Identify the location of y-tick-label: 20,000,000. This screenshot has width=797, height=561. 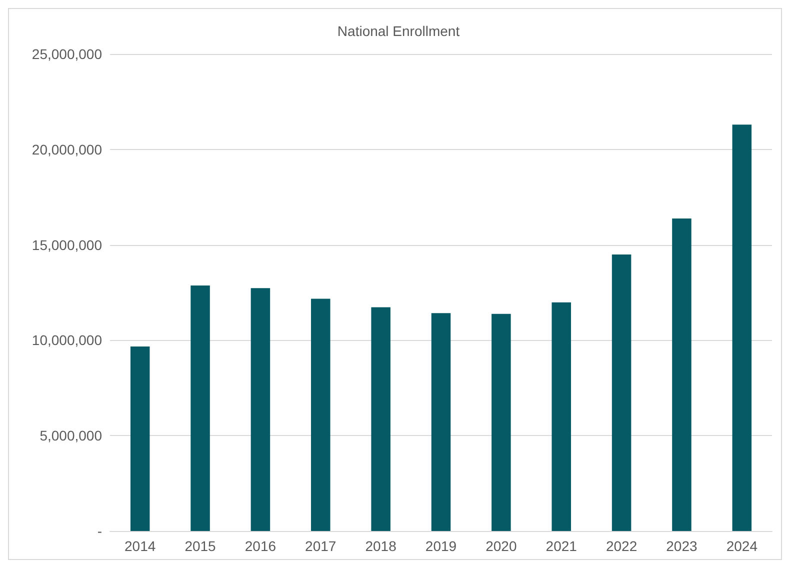
(67, 149).